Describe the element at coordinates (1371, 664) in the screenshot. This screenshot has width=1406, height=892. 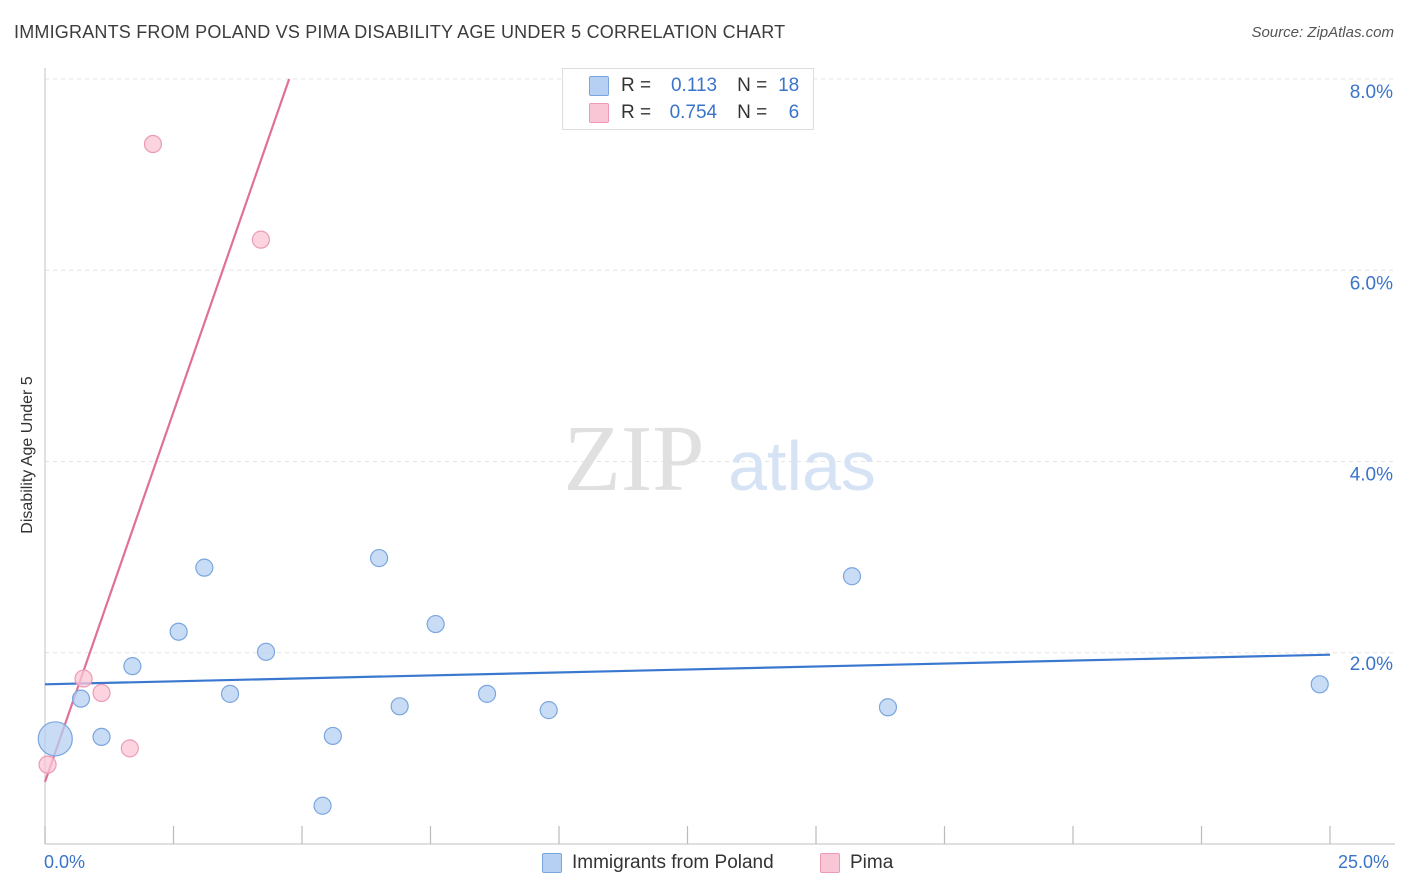
I see `y-tick-label: 2.0%` at that location.